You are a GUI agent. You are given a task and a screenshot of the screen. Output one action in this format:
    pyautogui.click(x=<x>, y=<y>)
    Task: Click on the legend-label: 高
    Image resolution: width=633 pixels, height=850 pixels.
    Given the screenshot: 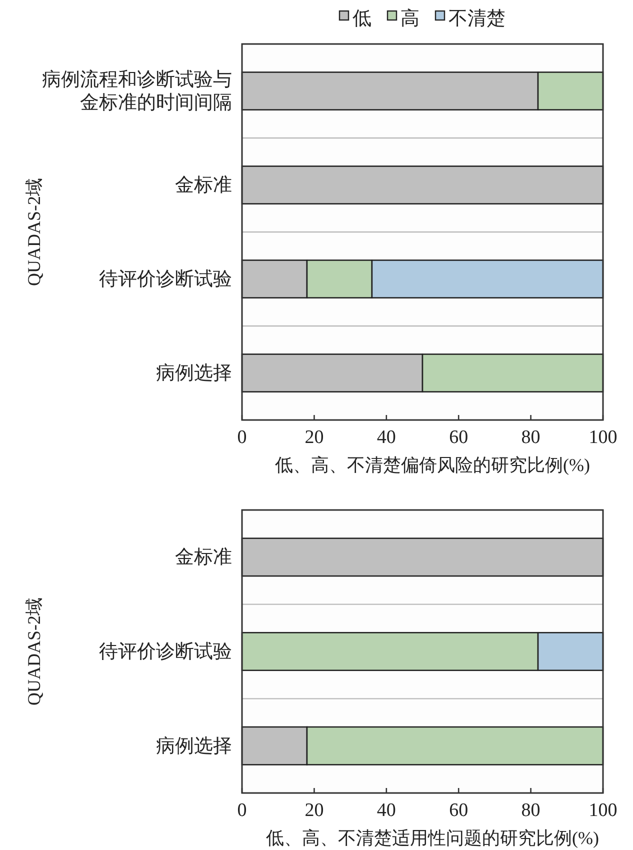 What is the action you would take?
    pyautogui.click(x=410, y=18)
    